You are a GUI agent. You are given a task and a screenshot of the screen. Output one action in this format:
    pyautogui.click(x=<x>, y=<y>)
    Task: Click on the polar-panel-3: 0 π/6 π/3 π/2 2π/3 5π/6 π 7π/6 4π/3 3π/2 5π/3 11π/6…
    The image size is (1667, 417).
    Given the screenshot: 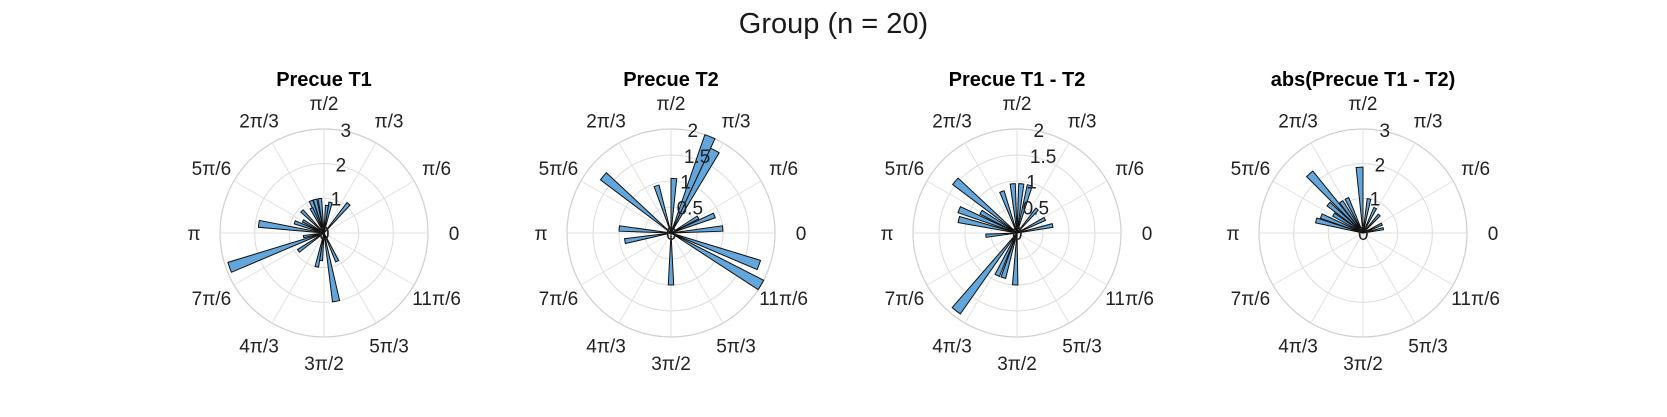 What is the action you would take?
    pyautogui.click(x=1016, y=222)
    